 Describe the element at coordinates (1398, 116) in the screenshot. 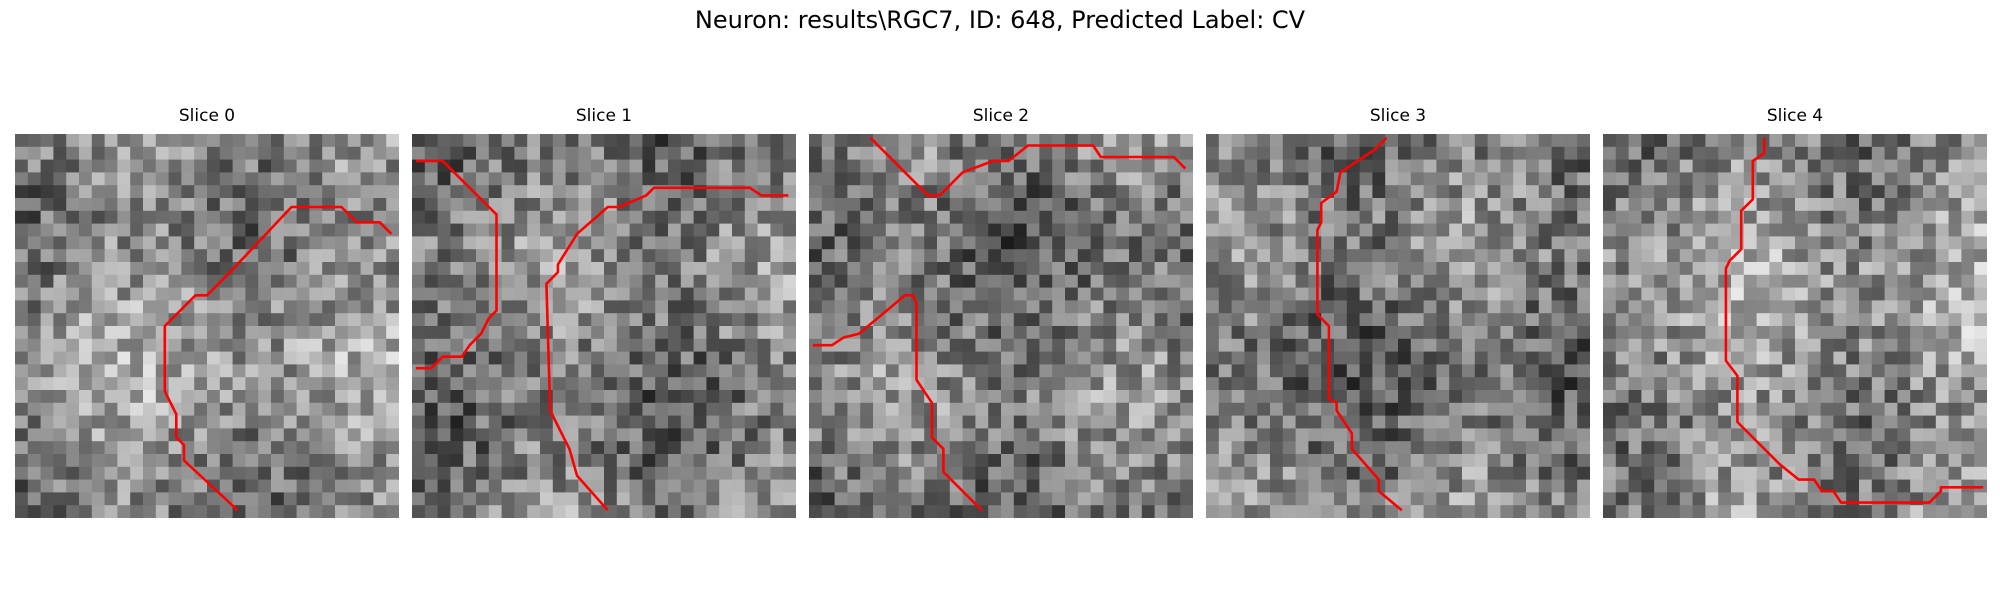

I see `slice-title: Slice 3` at that location.